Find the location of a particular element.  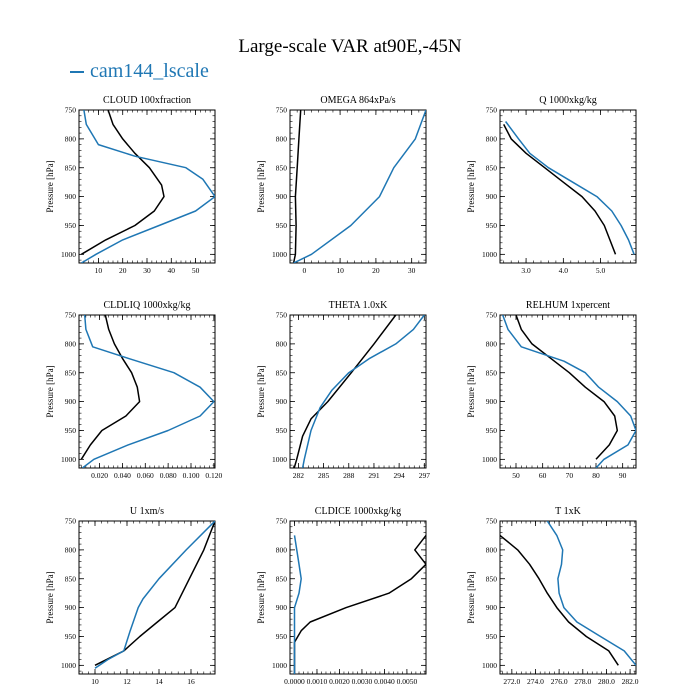

x-tick-label: 0.0030 is located at coordinates (362, 681).